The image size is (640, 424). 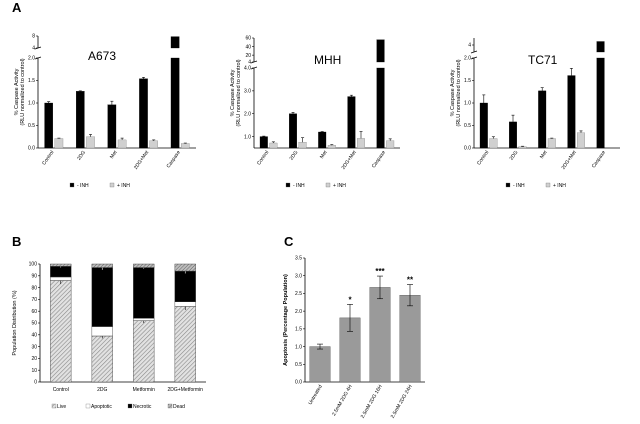 What do you see at coordinates (34, 300) in the screenshot?
I see `y-tick-label: 70` at bounding box center [34, 300].